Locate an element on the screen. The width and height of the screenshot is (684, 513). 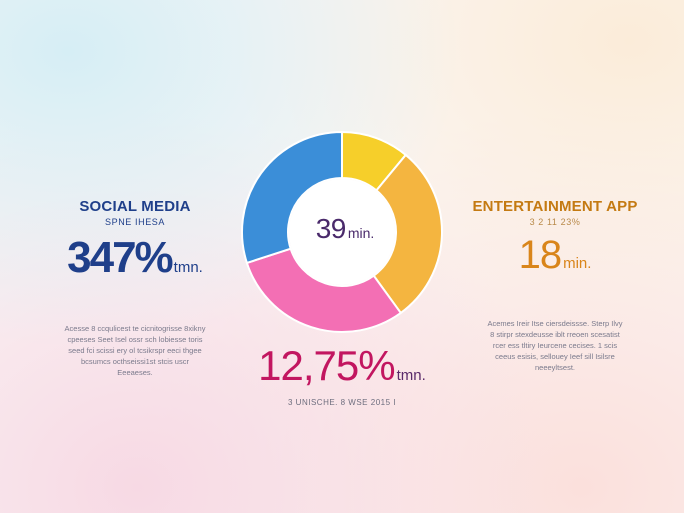
social-media-subtitle: SPNE IHESA is located at coordinates (135, 222).